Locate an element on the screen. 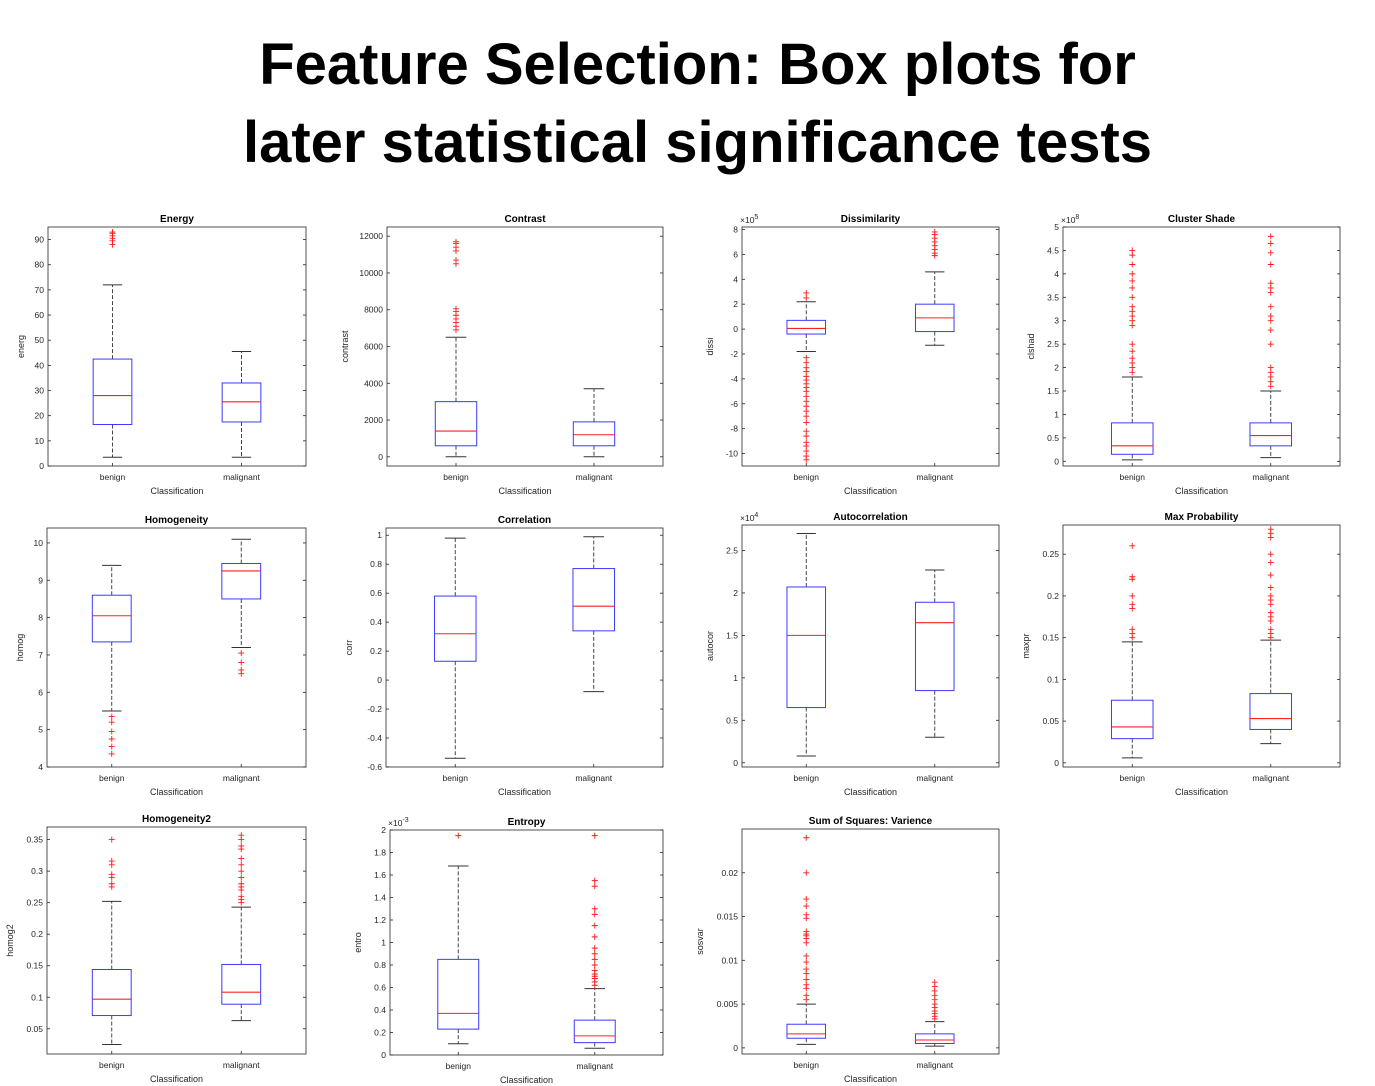  y-tick-label: 10000 is located at coordinates (371, 273).